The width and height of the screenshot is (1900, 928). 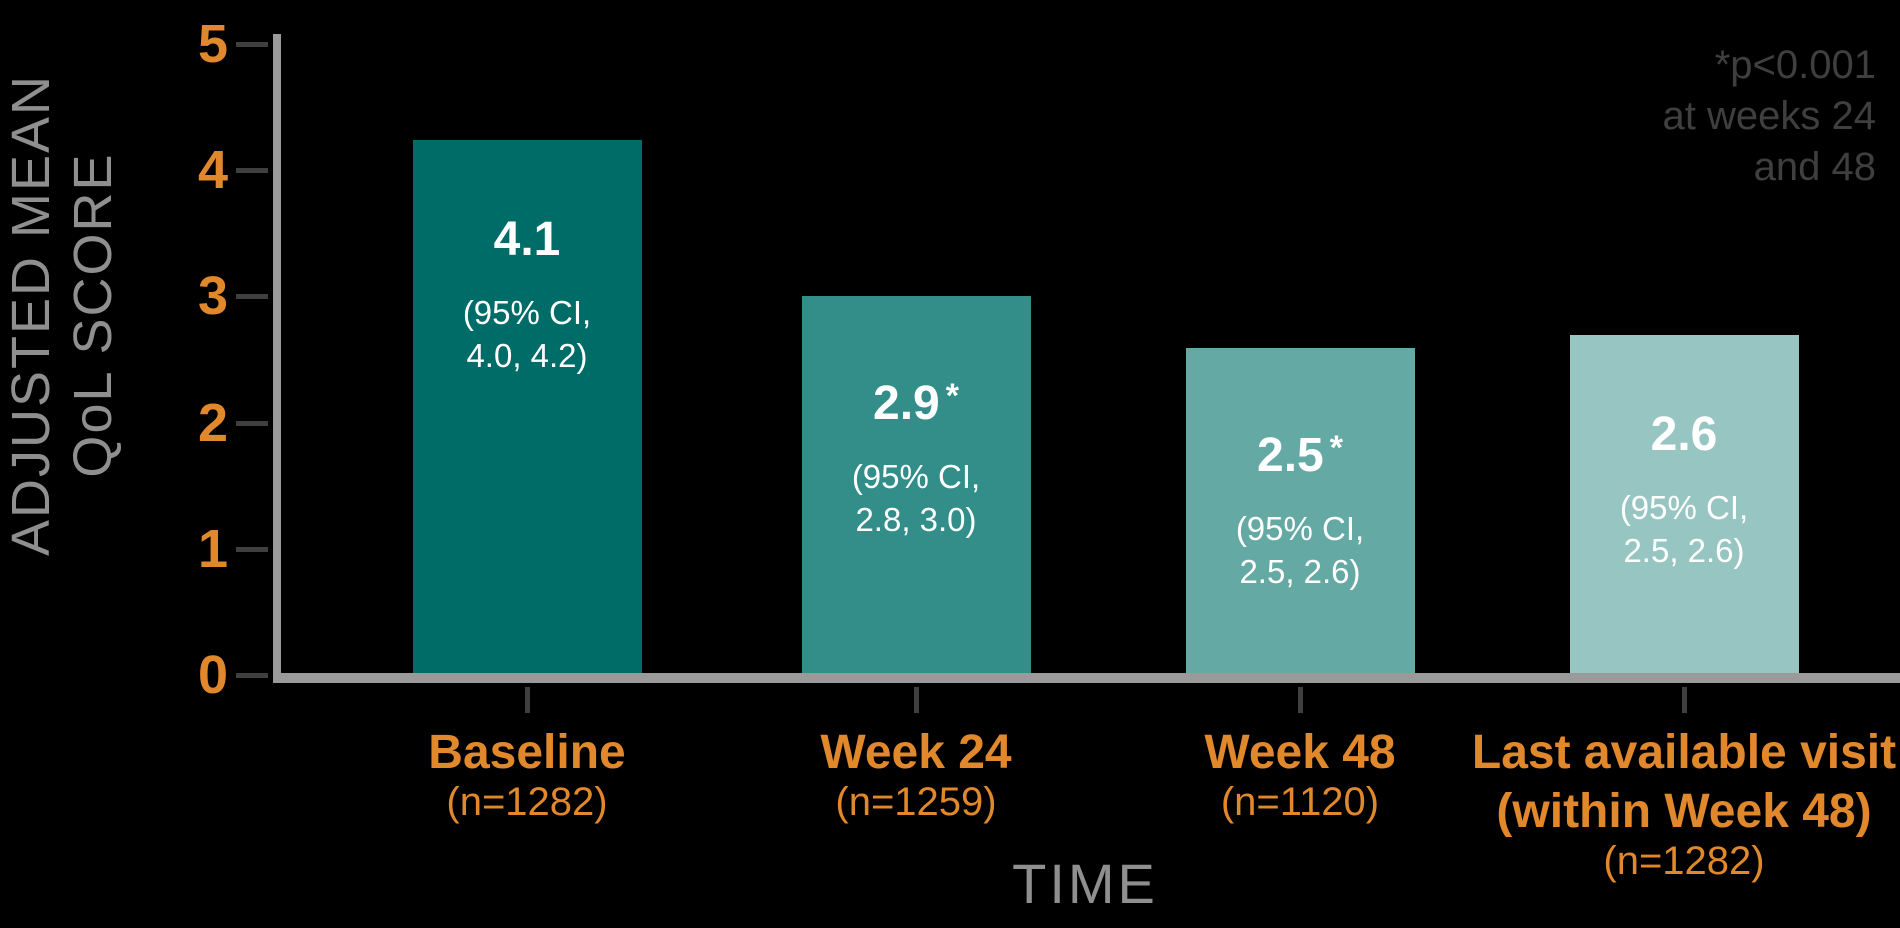 I want to click on category-label-line2: (within Week 48), so click(x=1684, y=811).